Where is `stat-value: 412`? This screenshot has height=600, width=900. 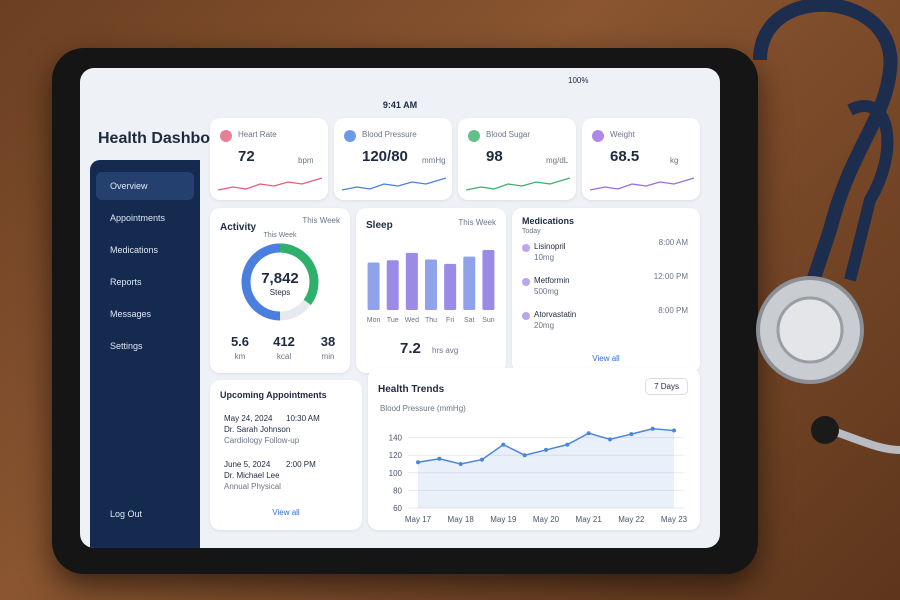 stat-value: 412 is located at coordinates (284, 341).